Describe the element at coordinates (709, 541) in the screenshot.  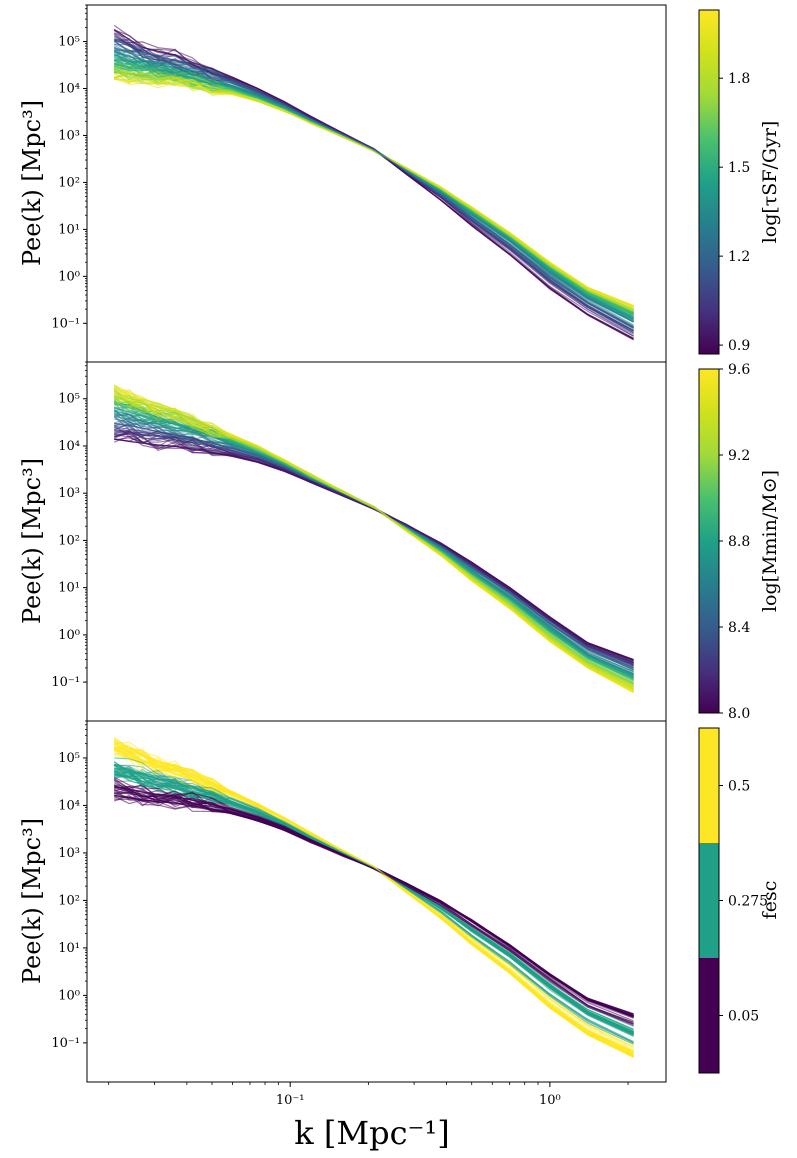
I see `colorbar-m-min-gradient` at that location.